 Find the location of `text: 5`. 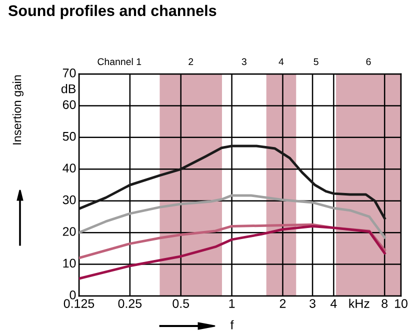

text: 5 is located at coordinates (316, 62).